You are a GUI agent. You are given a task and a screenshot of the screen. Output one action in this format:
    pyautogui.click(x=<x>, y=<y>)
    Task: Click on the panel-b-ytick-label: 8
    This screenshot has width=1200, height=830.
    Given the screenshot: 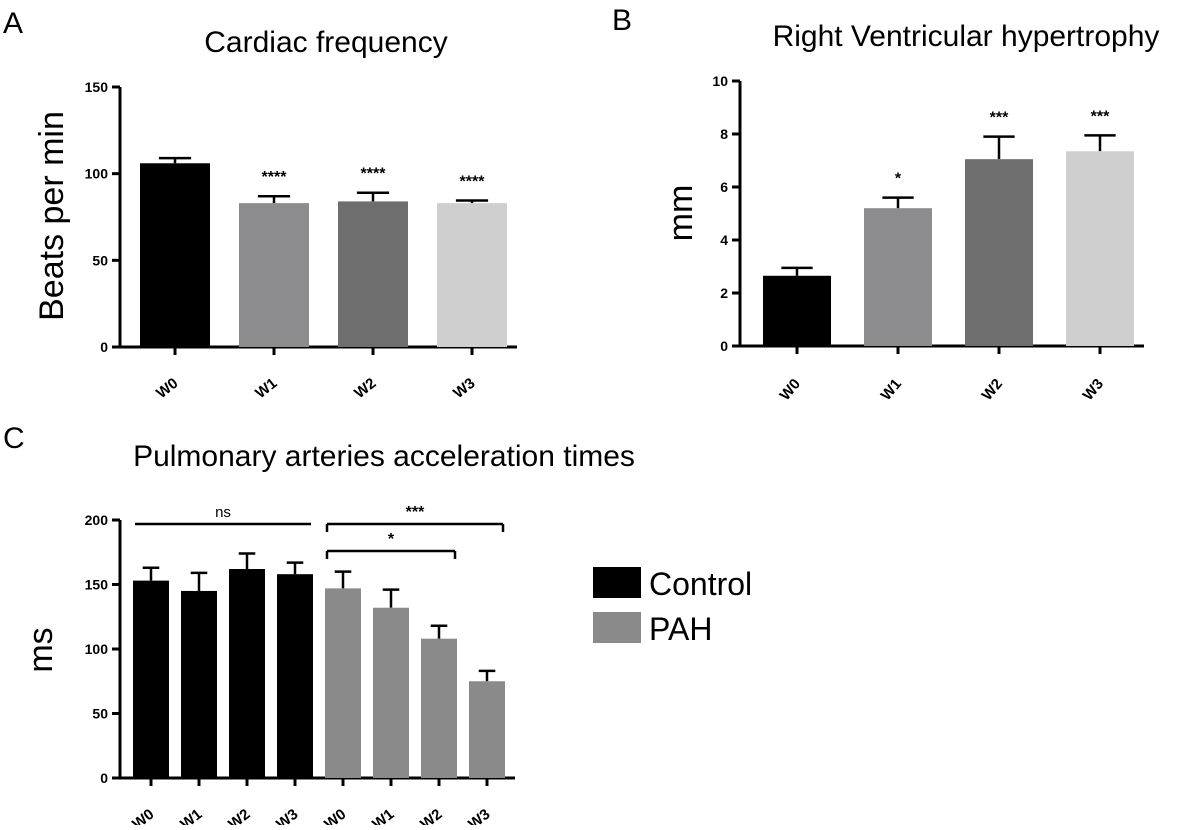 What is the action you would take?
    pyautogui.click(x=724, y=134)
    